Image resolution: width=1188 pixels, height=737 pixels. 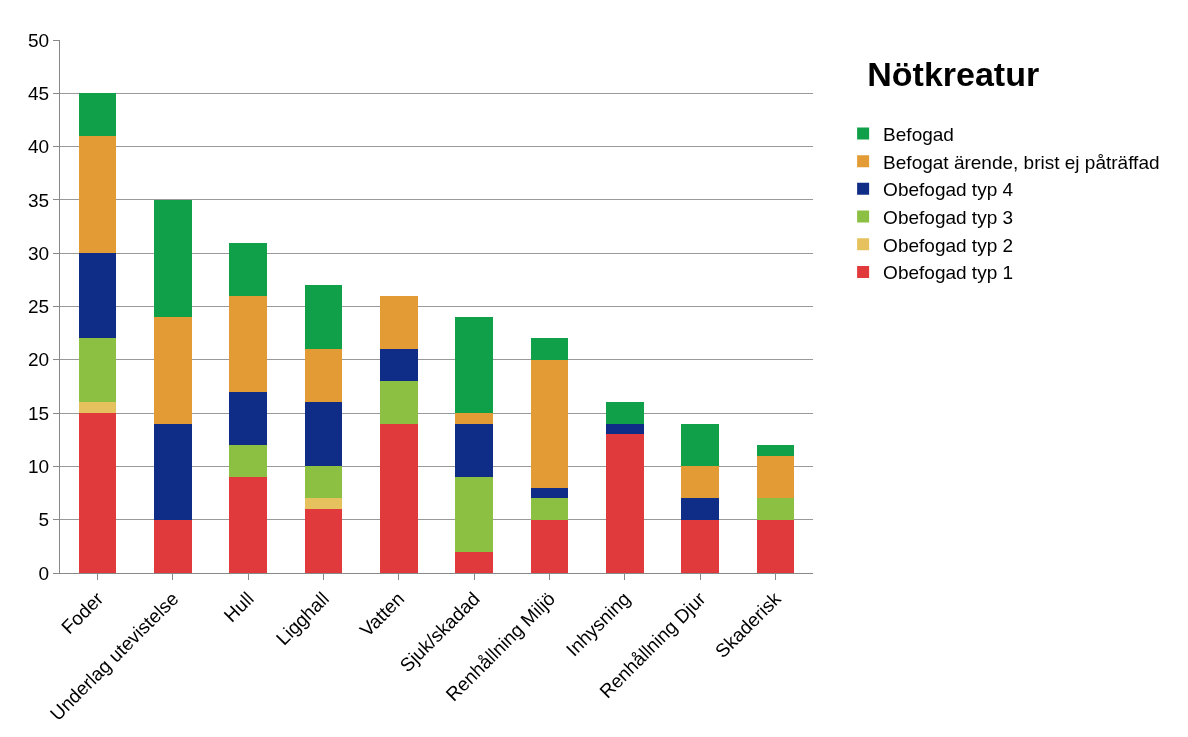 What do you see at coordinates (948, 245) in the screenshot?
I see `legend-label: Obefogad typ 2` at bounding box center [948, 245].